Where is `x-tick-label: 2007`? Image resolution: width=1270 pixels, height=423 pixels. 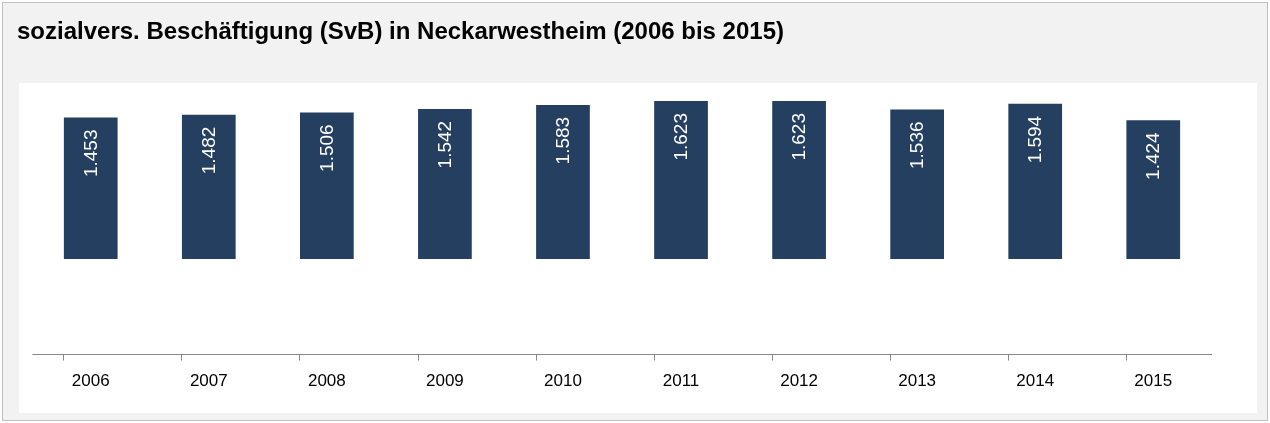 x-tick-label: 2007 is located at coordinates (208, 380).